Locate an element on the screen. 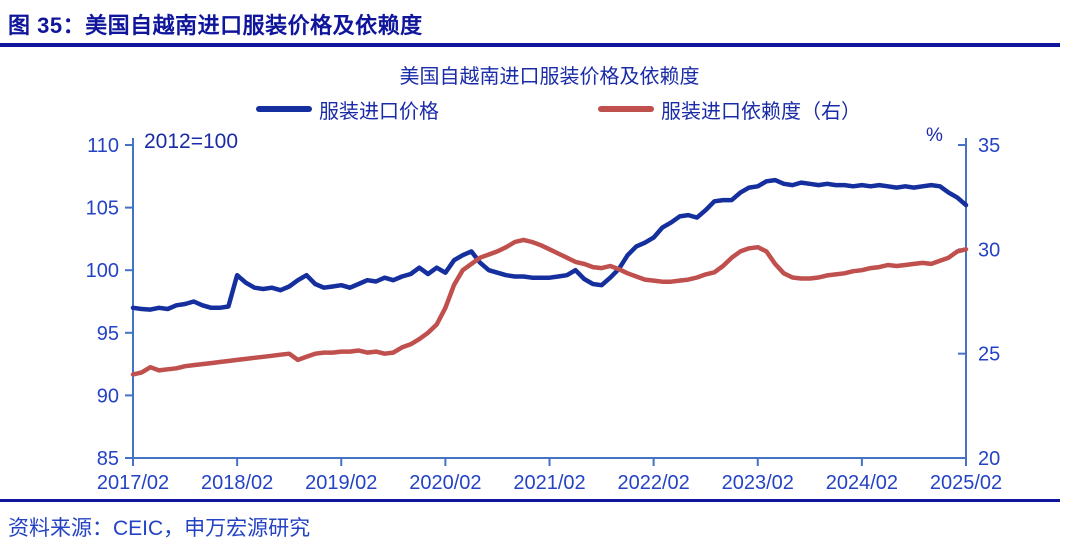  dependence-line-swatch is located at coordinates (626, 109).